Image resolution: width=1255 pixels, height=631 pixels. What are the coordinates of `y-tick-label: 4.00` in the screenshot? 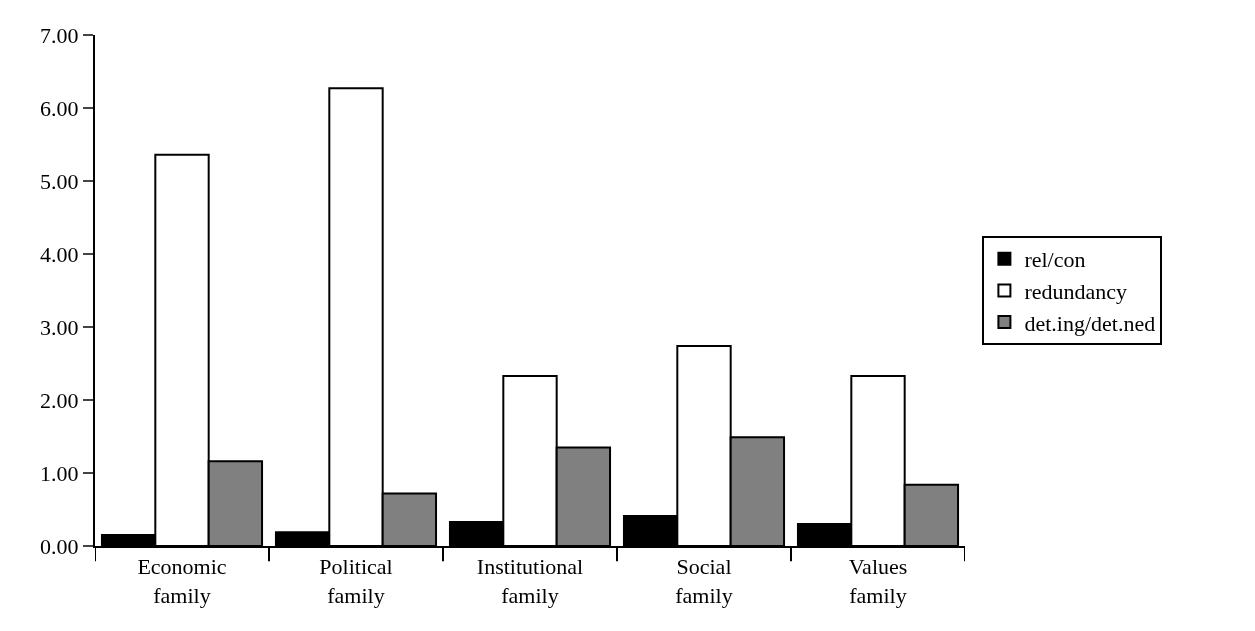 It's located at (59, 254).